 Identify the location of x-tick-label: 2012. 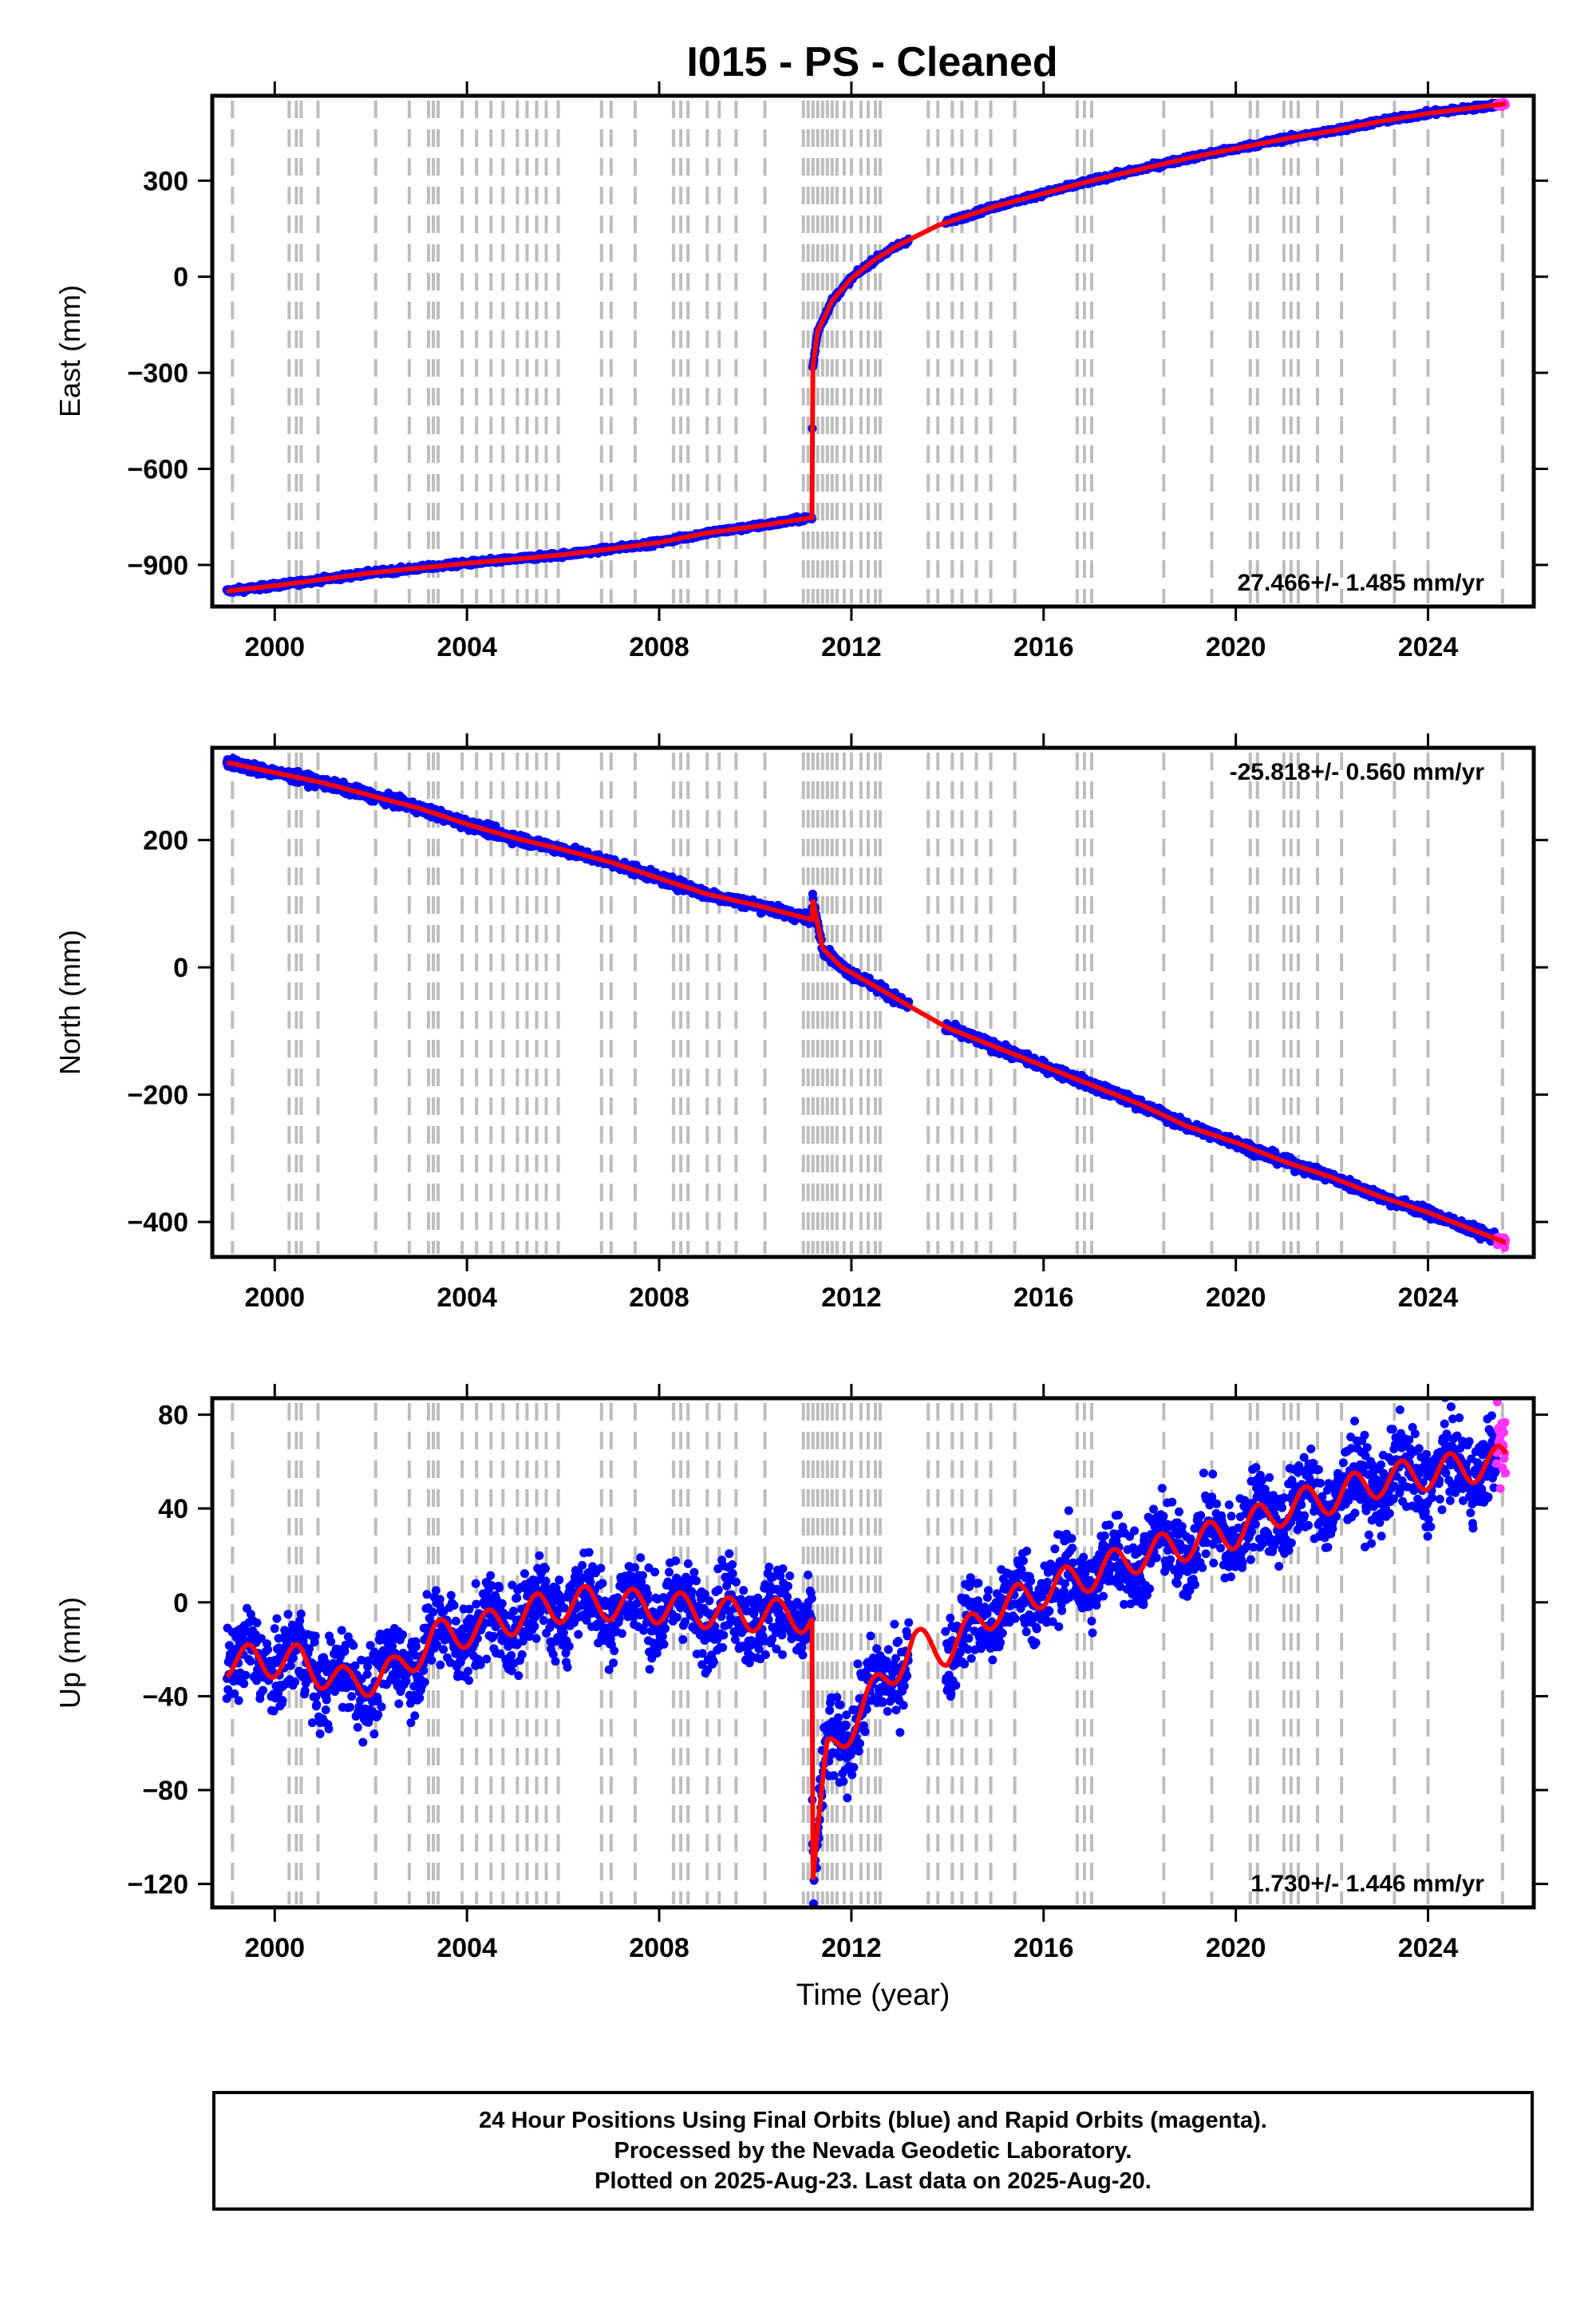
(851, 647).